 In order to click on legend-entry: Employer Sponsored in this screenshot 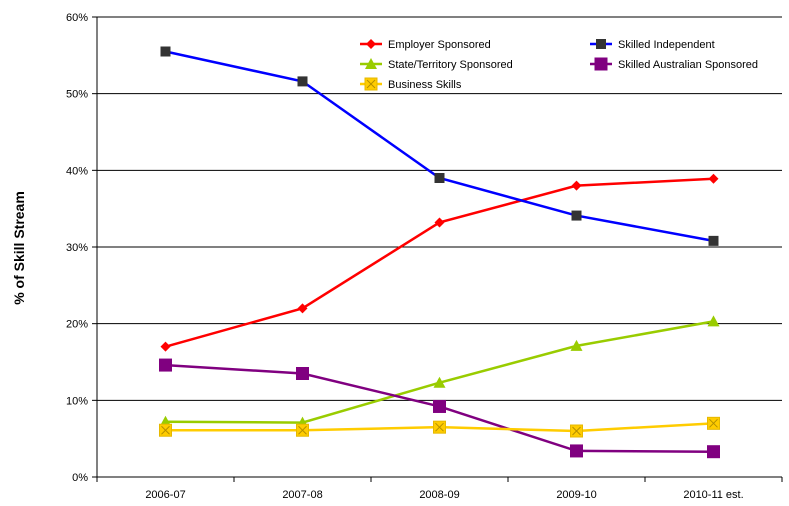, I will do `click(425, 45)`.